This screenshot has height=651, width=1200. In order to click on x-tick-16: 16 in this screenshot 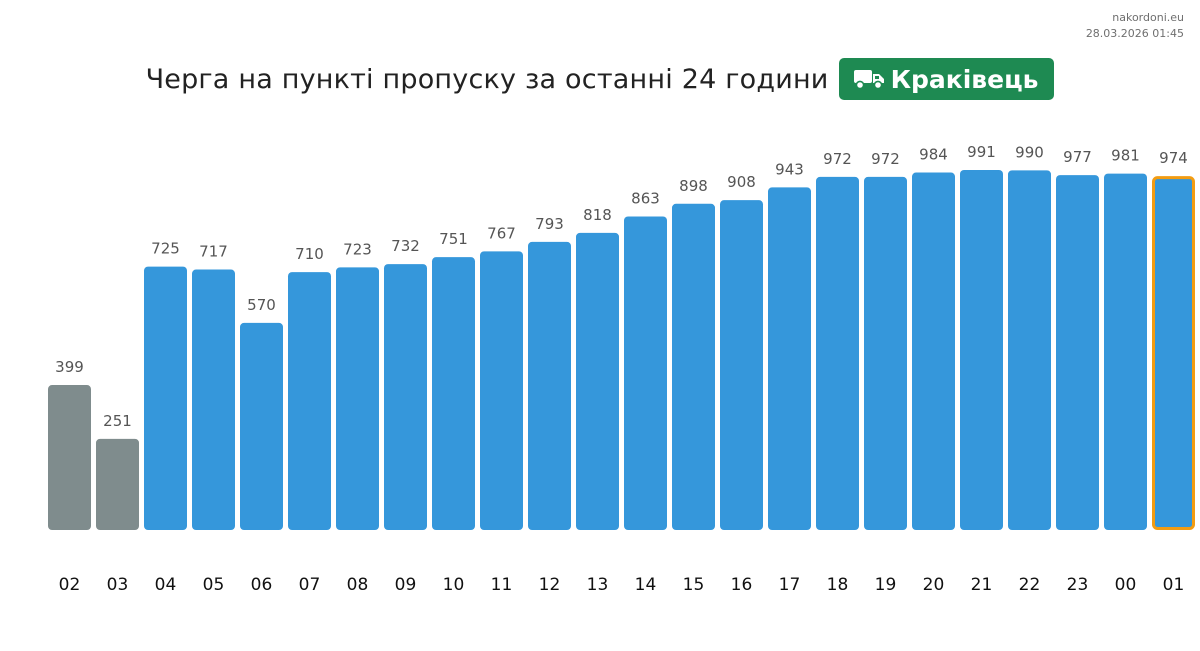, I will do `click(742, 585)`.